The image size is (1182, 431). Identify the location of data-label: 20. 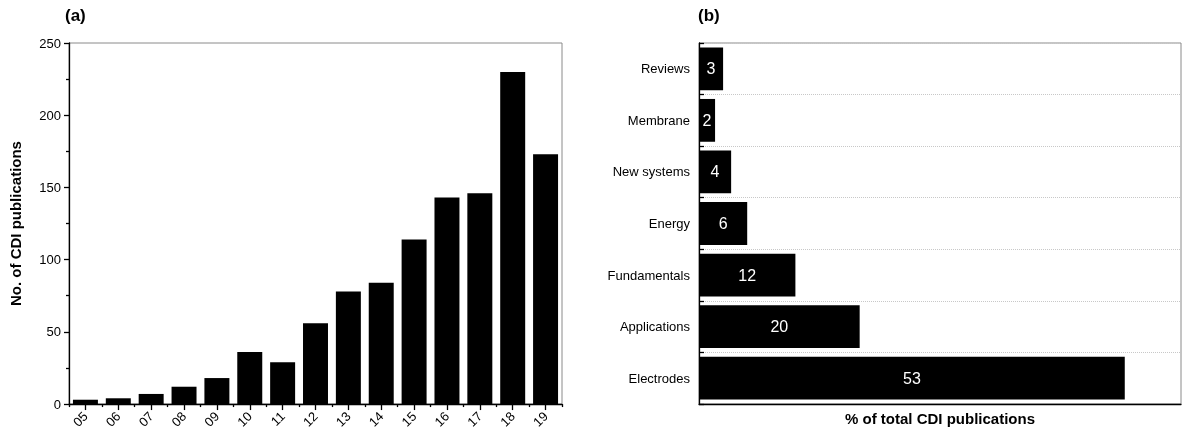
(779, 327).